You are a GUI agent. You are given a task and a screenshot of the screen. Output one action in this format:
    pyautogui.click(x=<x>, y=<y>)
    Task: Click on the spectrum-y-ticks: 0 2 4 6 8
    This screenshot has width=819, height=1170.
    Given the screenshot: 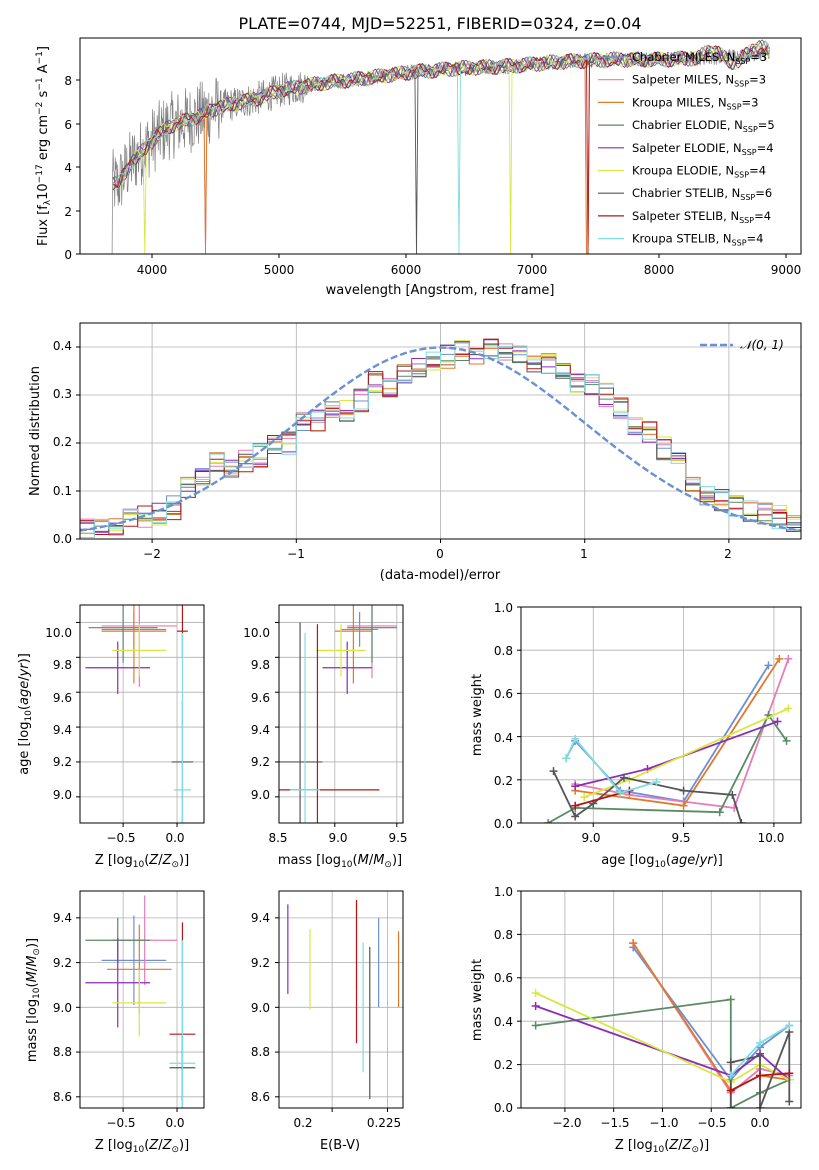 What is the action you would take?
    pyautogui.click(x=72, y=168)
    